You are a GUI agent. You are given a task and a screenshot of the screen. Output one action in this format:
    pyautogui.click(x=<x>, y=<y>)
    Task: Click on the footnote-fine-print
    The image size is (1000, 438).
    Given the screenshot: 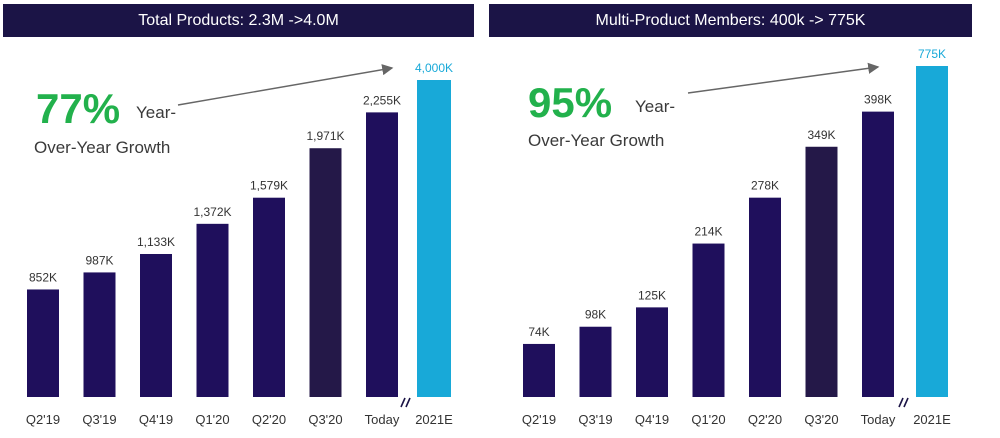 What is the action you would take?
    pyautogui.click(x=498, y=434)
    